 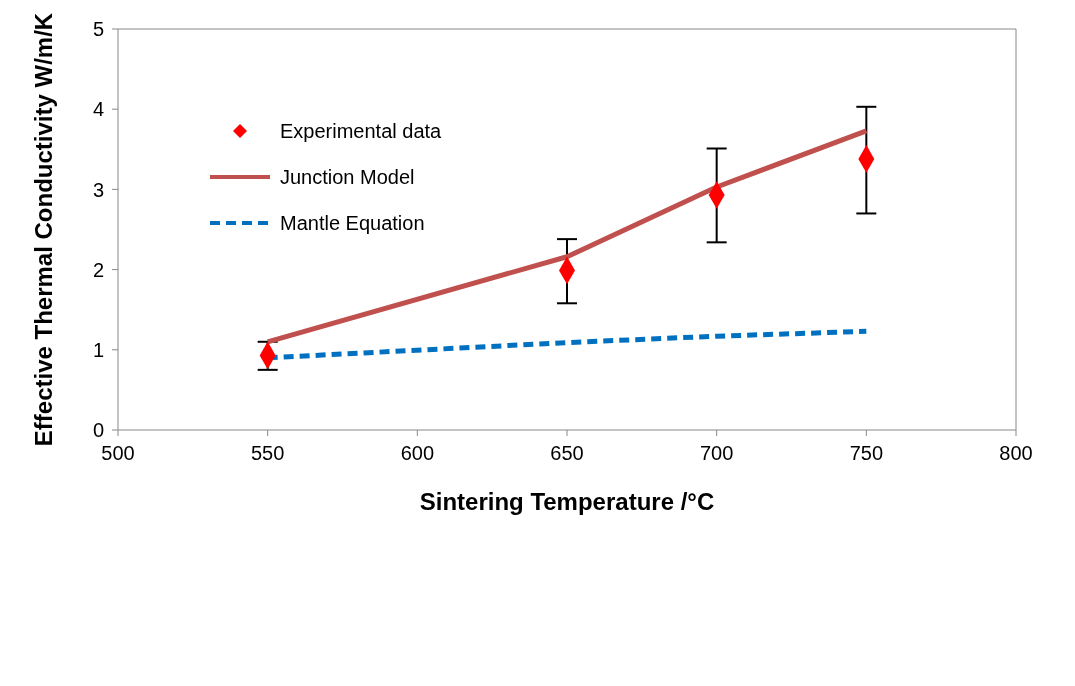 I want to click on y-tick-label: 0, so click(x=98, y=430).